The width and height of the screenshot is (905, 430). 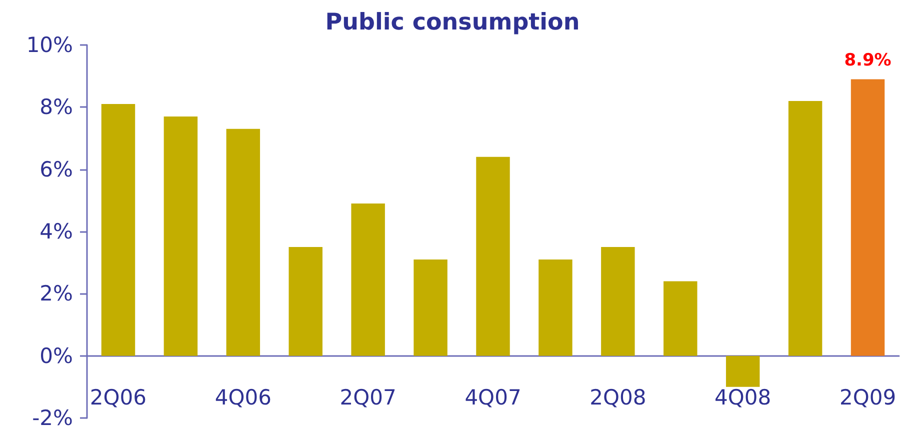 What do you see at coordinates (867, 398) in the screenshot?
I see `x-tick-label: 2Q09` at bounding box center [867, 398].